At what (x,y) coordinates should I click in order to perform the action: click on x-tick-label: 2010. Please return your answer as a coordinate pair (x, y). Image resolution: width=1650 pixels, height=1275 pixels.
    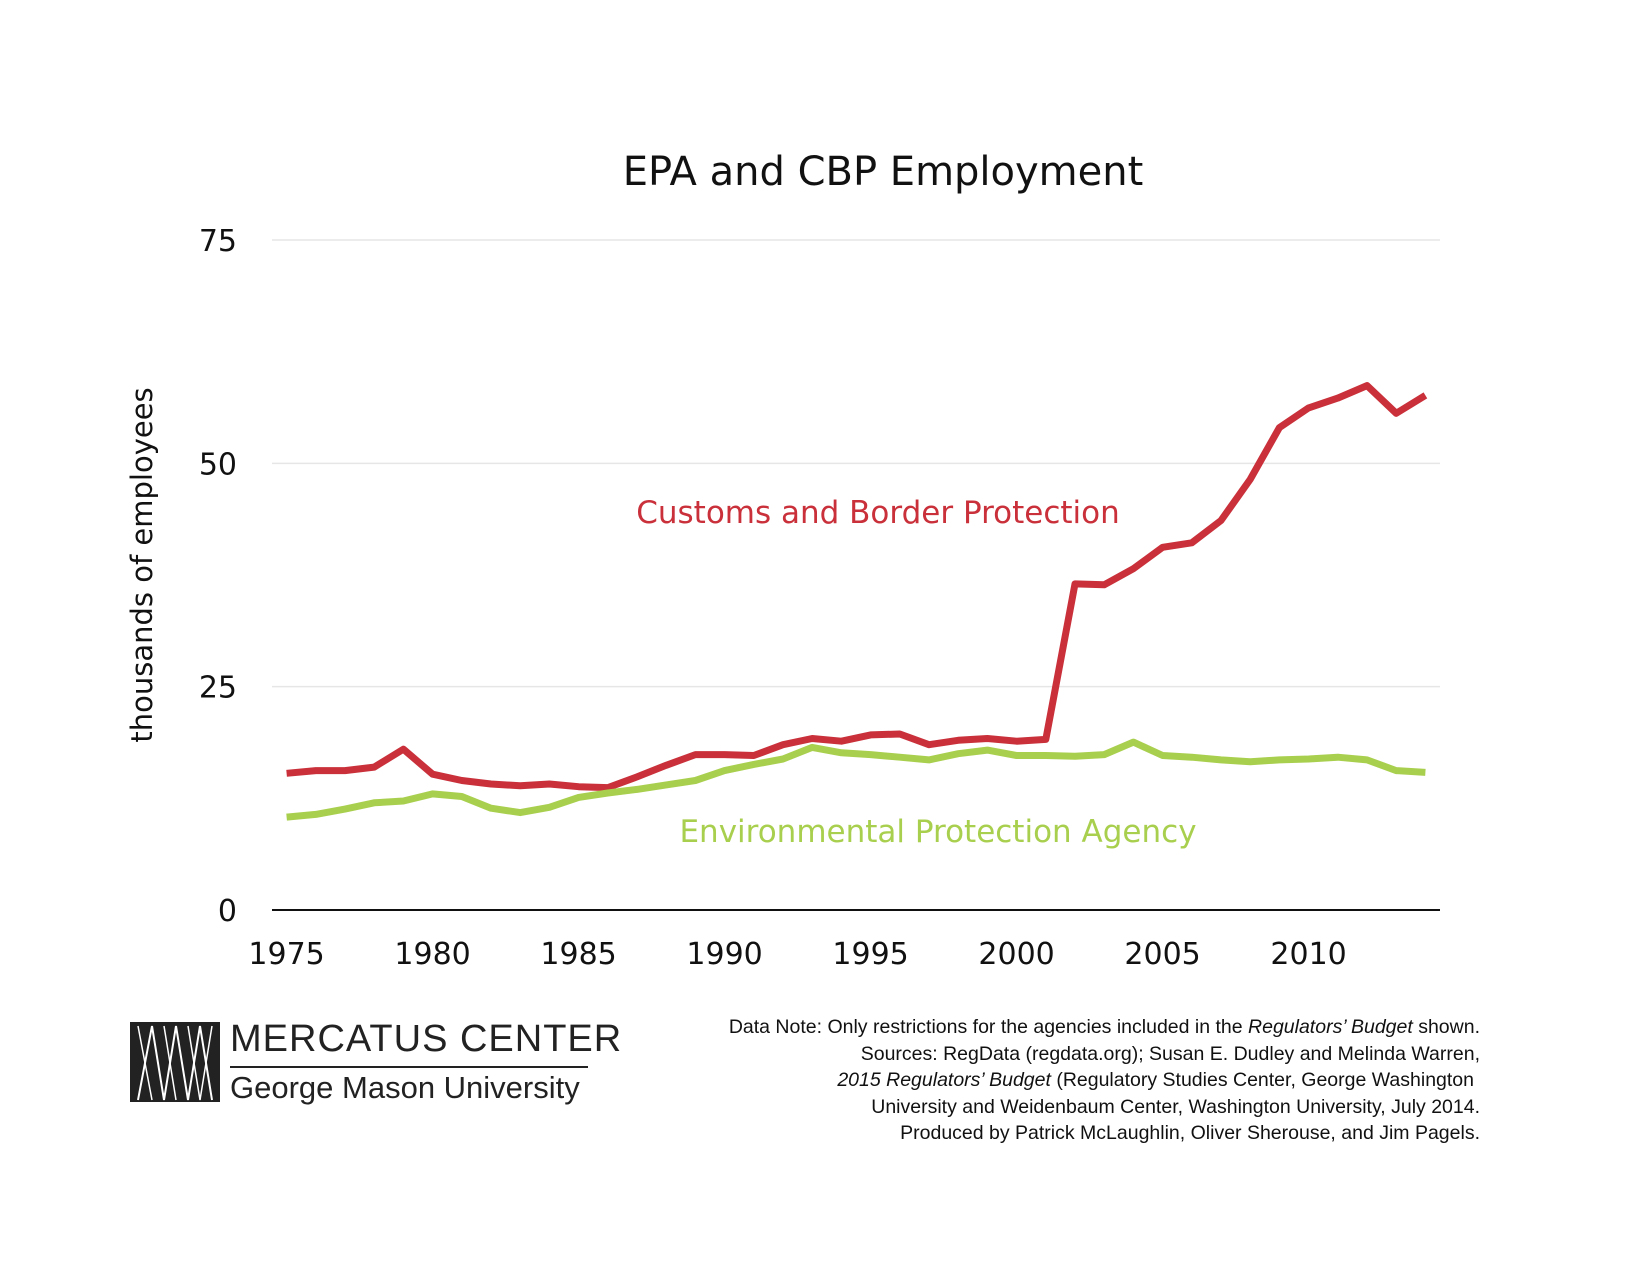
    Looking at the image, I should click on (1308, 954).